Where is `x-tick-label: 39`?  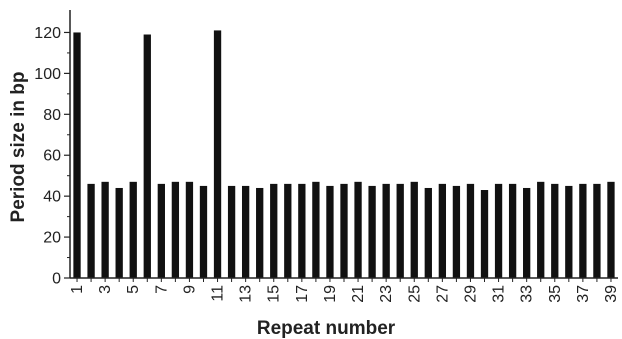 x-tick-label: 39 is located at coordinates (611, 294).